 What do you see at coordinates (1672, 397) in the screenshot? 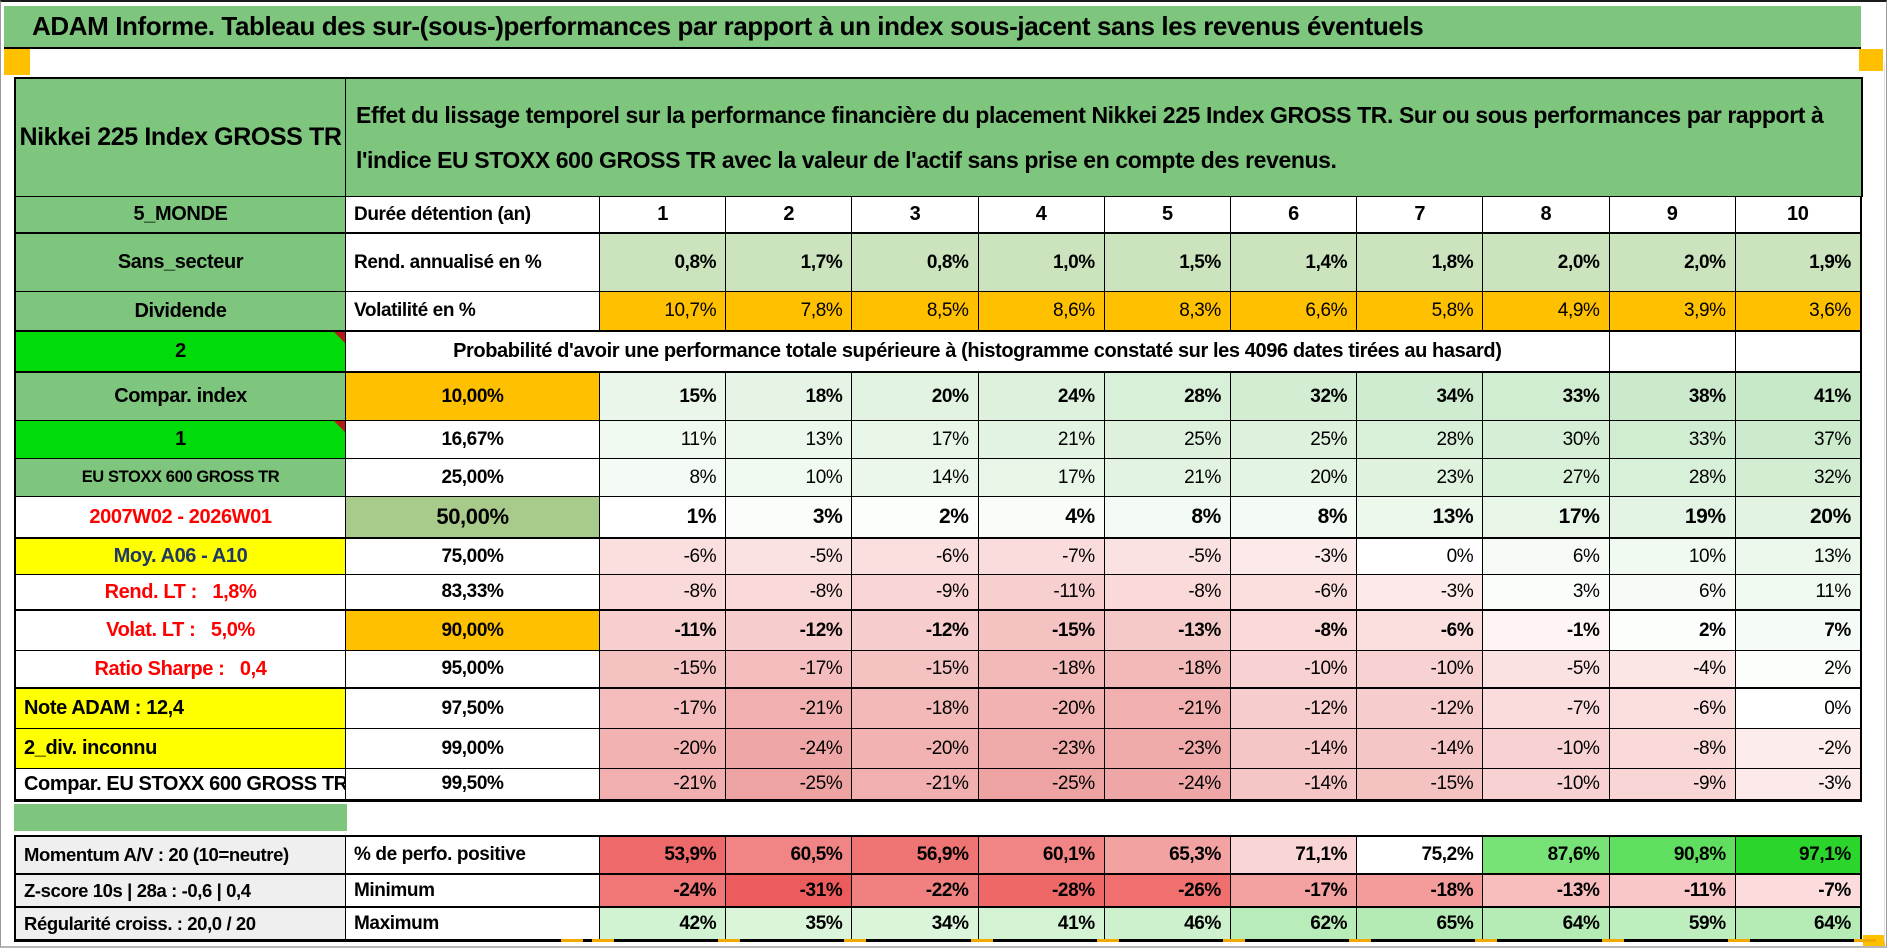
I see `data-cell: 38%` at bounding box center [1672, 397].